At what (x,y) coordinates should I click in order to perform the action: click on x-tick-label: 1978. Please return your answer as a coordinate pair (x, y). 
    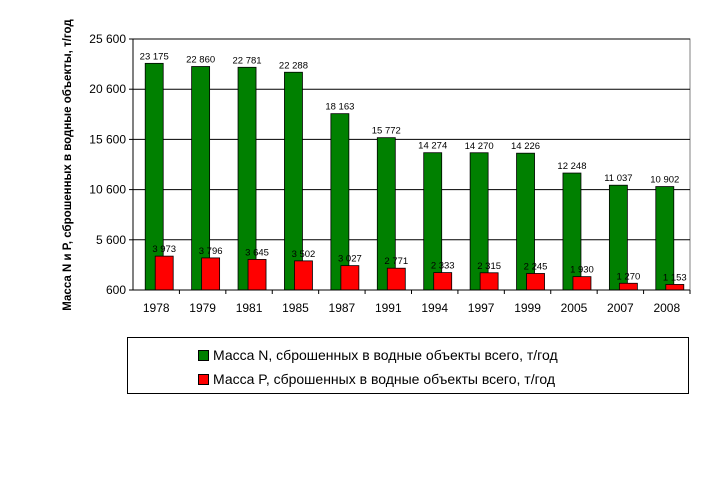
    Looking at the image, I should click on (156, 308).